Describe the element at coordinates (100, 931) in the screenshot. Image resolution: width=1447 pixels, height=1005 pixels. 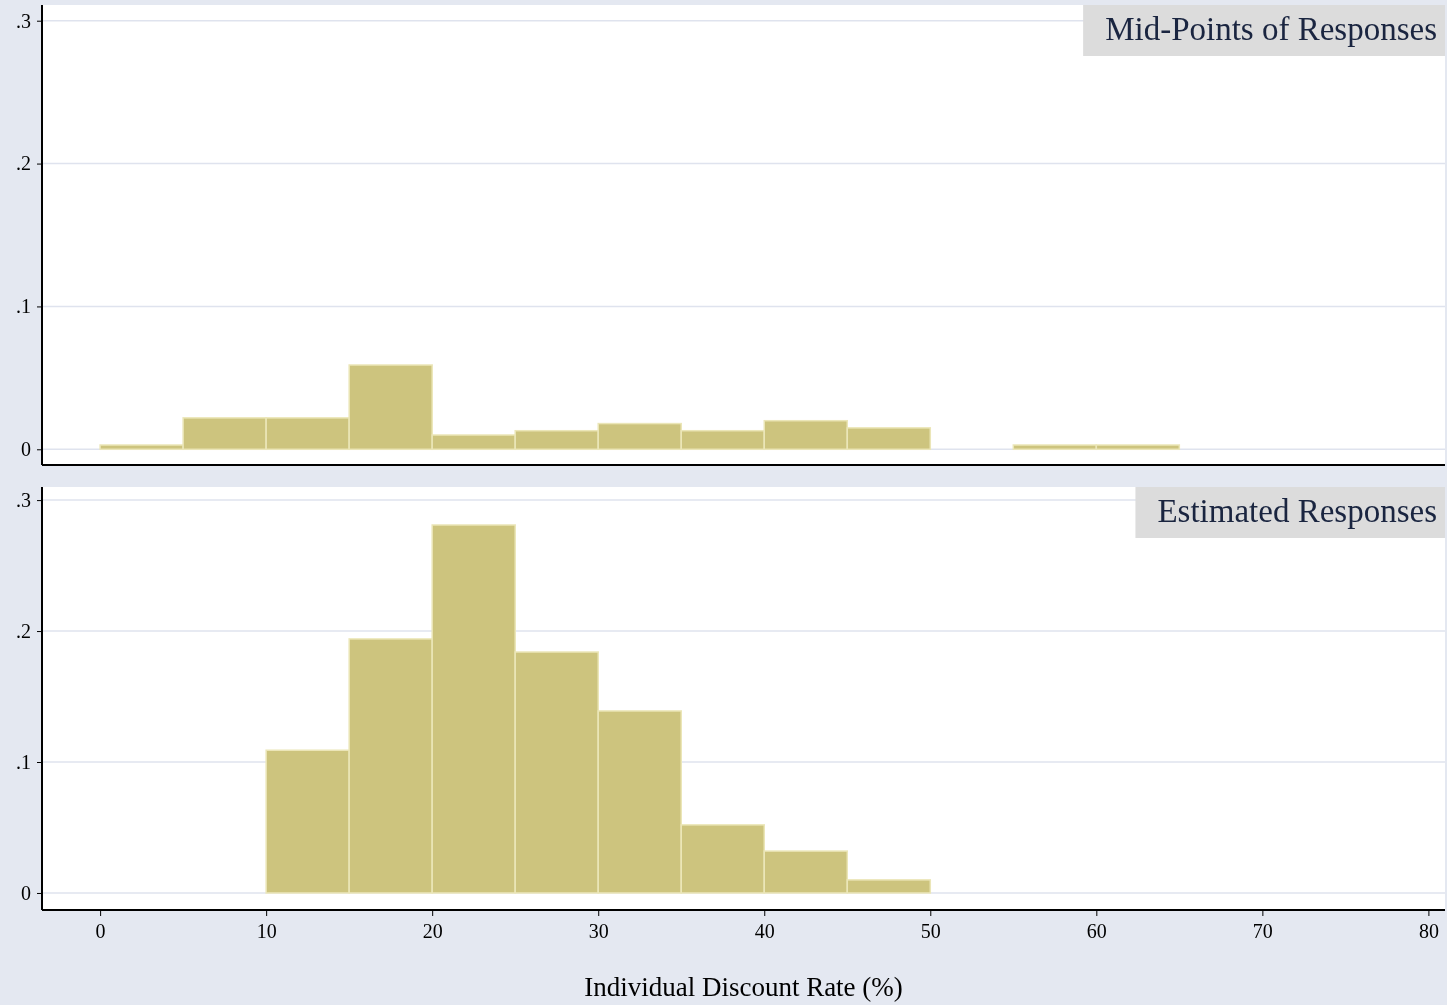
I see `x-tick-label: 0` at that location.